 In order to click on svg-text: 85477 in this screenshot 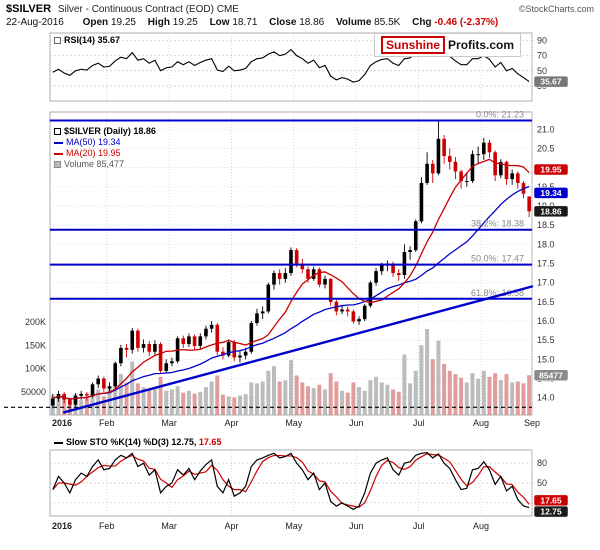, I will do `click(551, 375)`.